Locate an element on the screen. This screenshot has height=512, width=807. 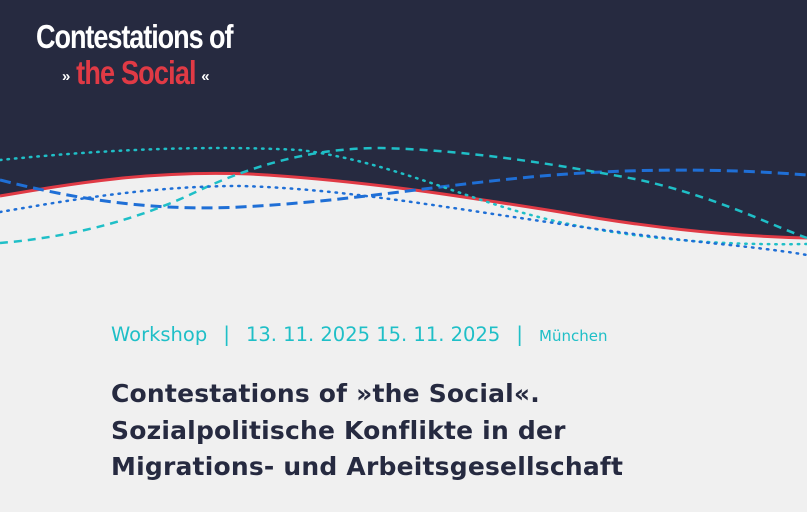
logo: Contestations of » the Social « is located at coordinates (156, 54).